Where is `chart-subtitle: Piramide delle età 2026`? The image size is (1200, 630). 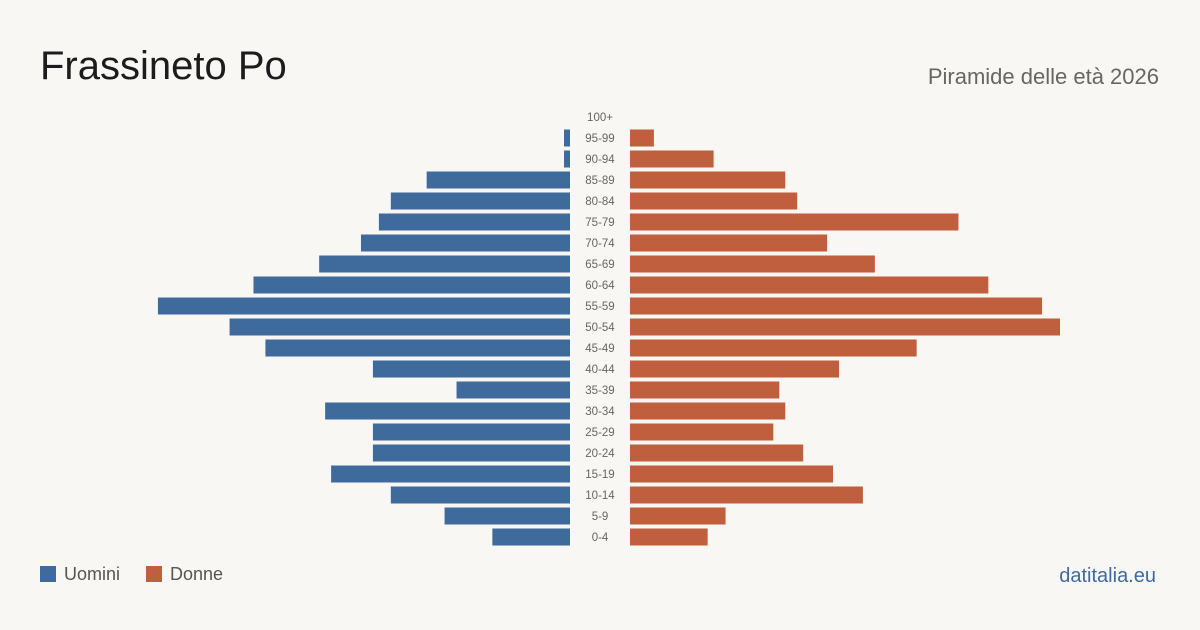 chart-subtitle: Piramide delle età 2026 is located at coordinates (1043, 76).